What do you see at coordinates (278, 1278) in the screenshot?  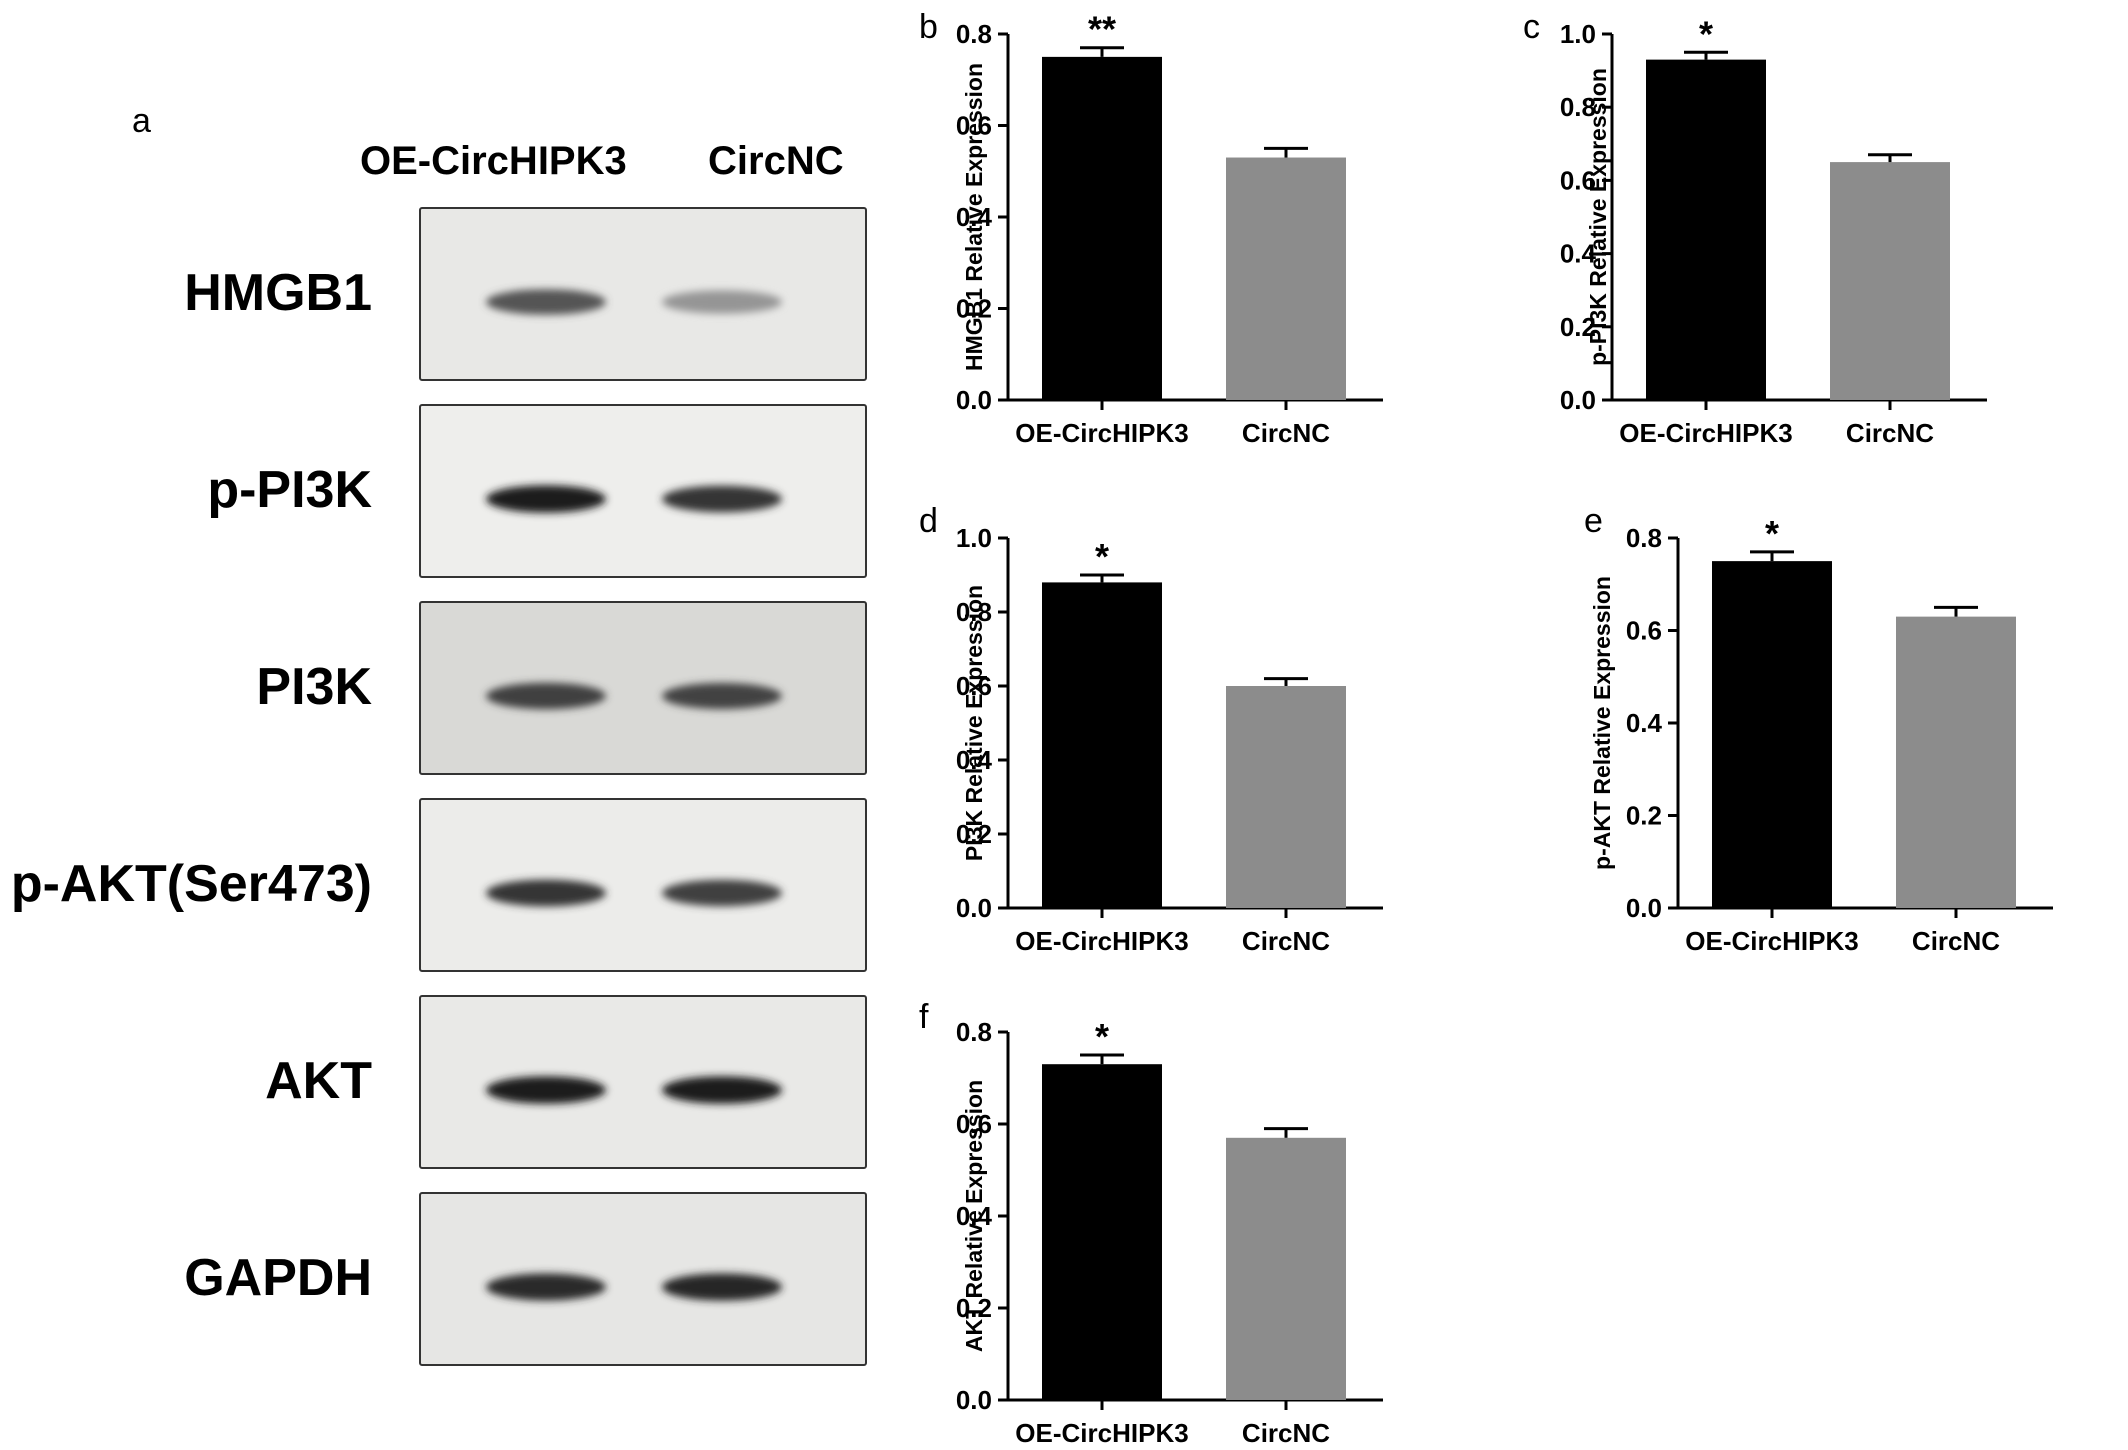 I see `blot-label-gapdh: GAPDH` at bounding box center [278, 1278].